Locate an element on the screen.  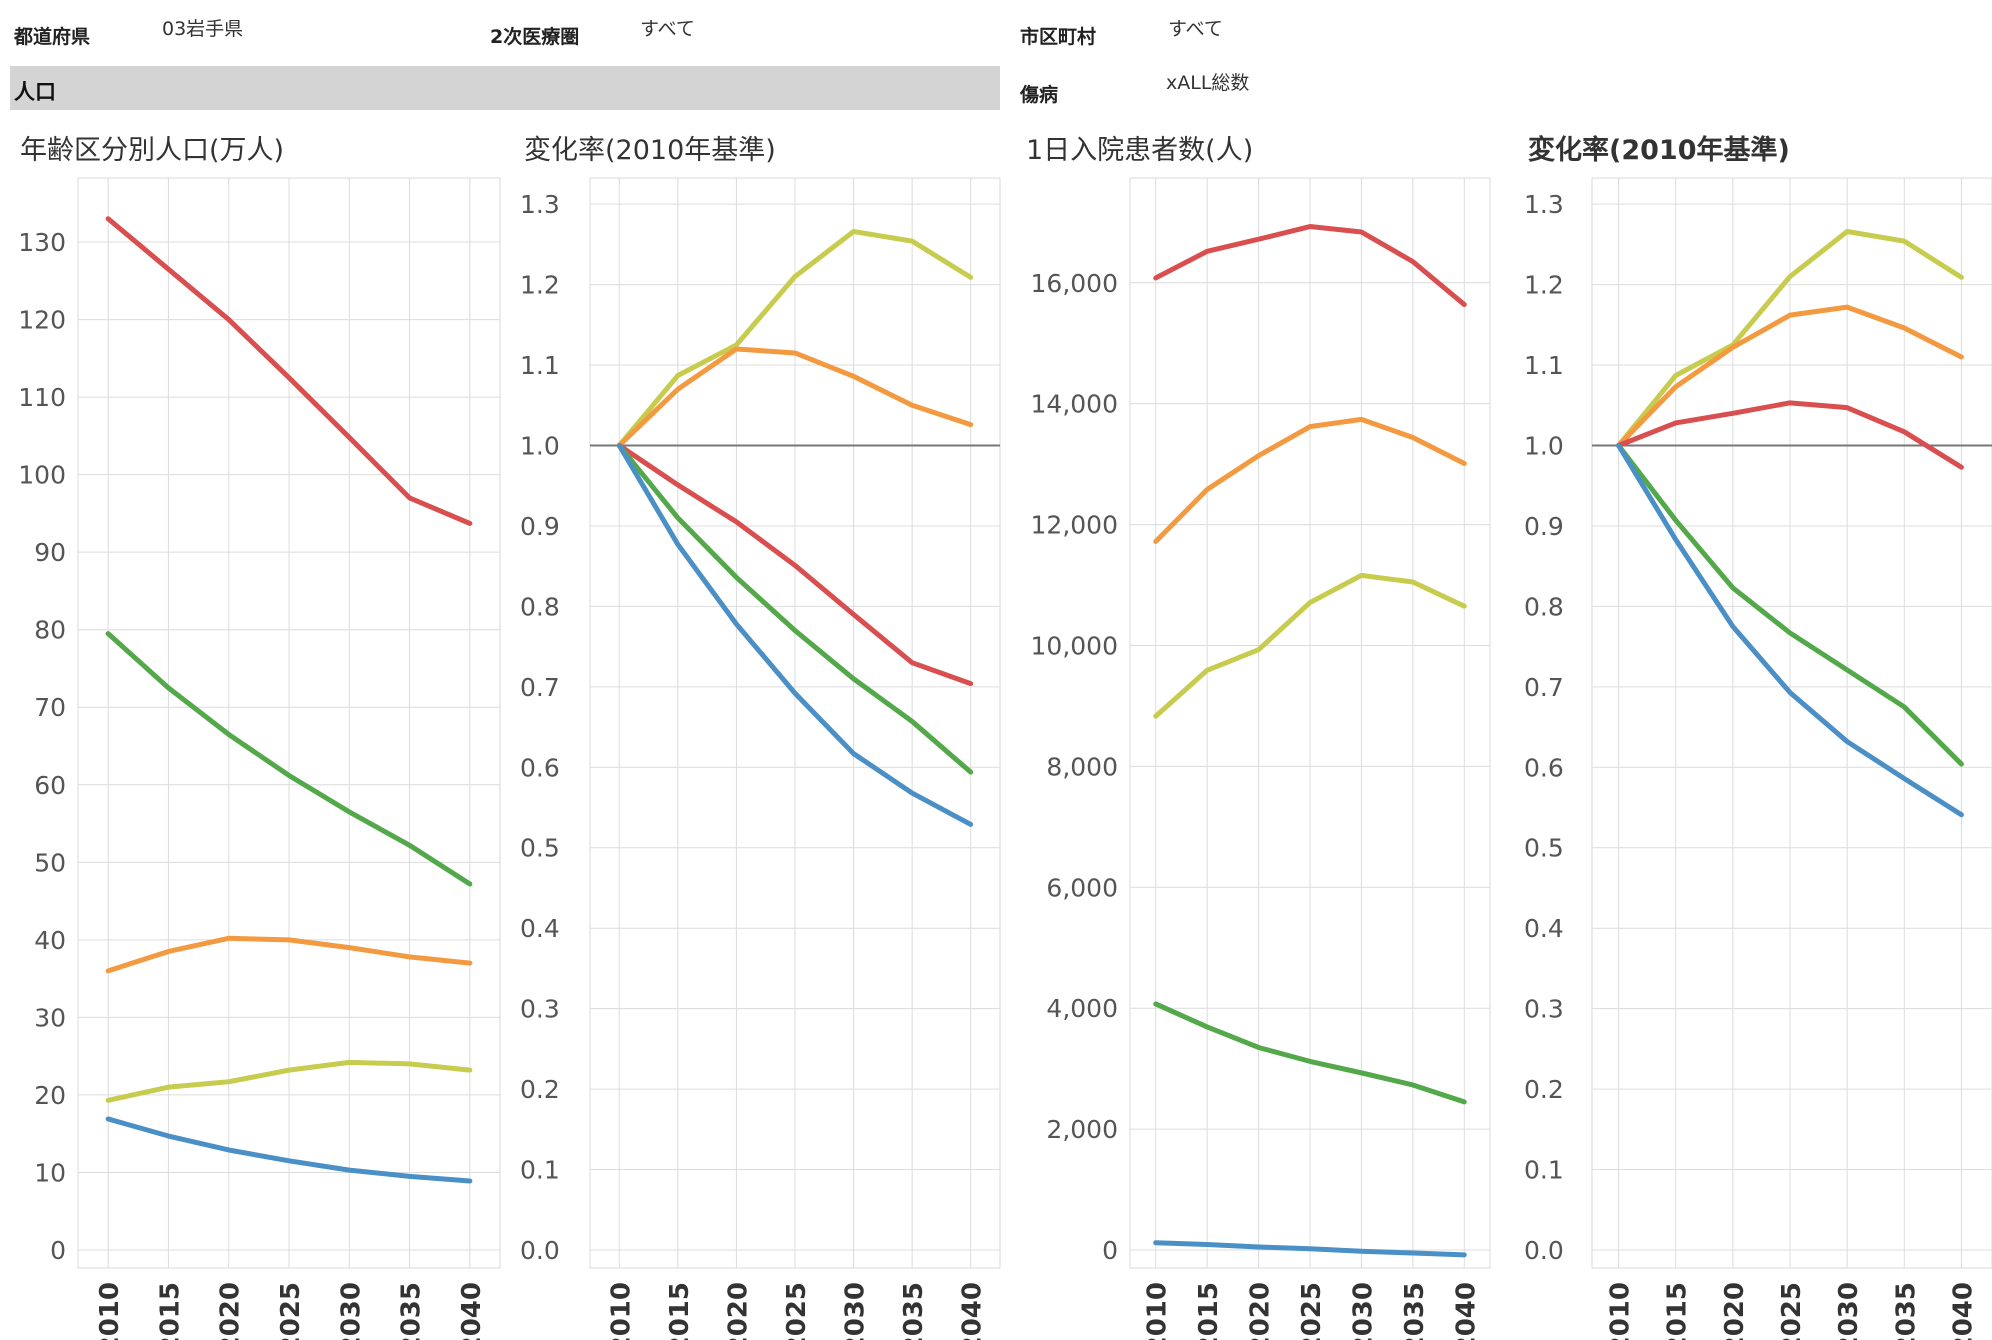
y-tick-label: 1.2 is located at coordinates (1544, 285).